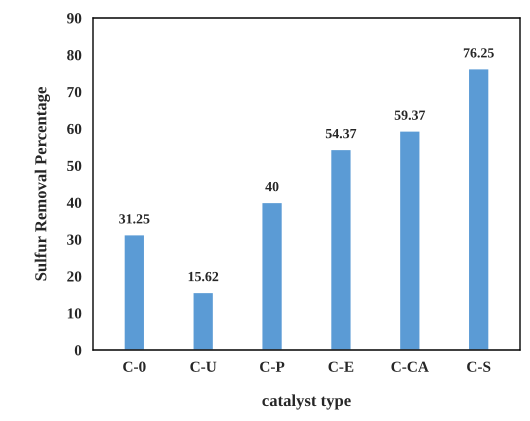 This screenshot has height=421, width=530. I want to click on x-tick-label: C-CA, so click(410, 367).